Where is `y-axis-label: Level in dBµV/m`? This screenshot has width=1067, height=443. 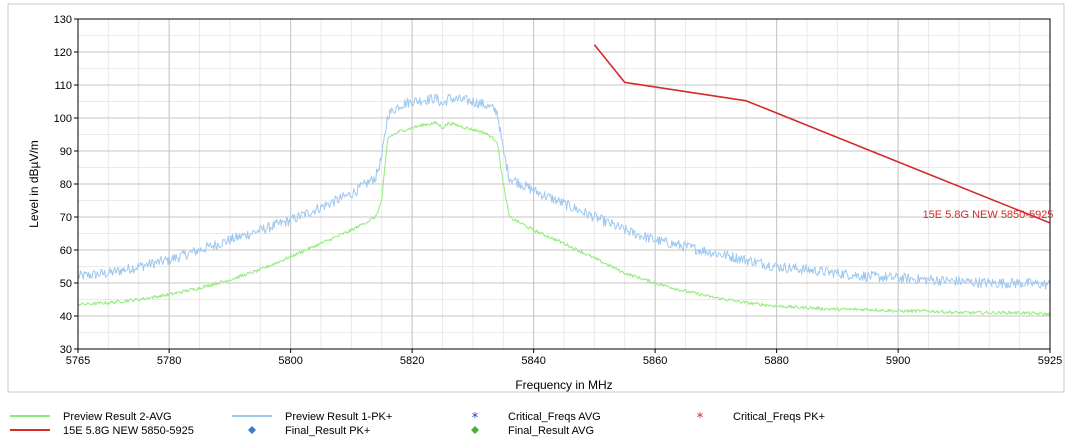
y-axis-label: Level in dBµV/m is located at coordinates (34, 184).